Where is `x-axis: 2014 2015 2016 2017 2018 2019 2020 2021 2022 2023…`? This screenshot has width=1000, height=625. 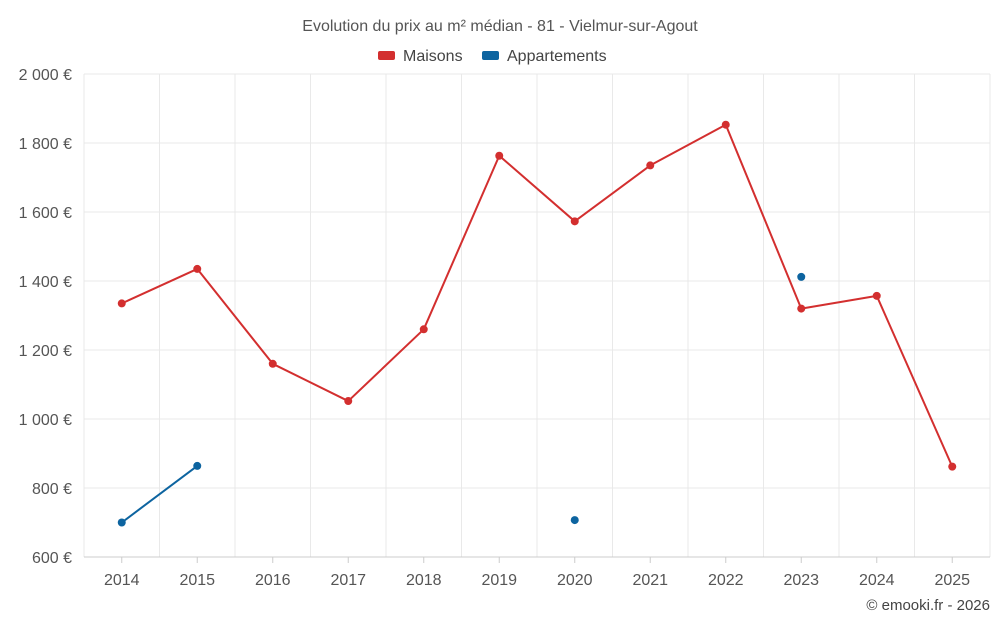
x-axis: 2014 2015 2016 2017 2018 2019 2020 2021 2022 2023… is located at coordinates (537, 572).